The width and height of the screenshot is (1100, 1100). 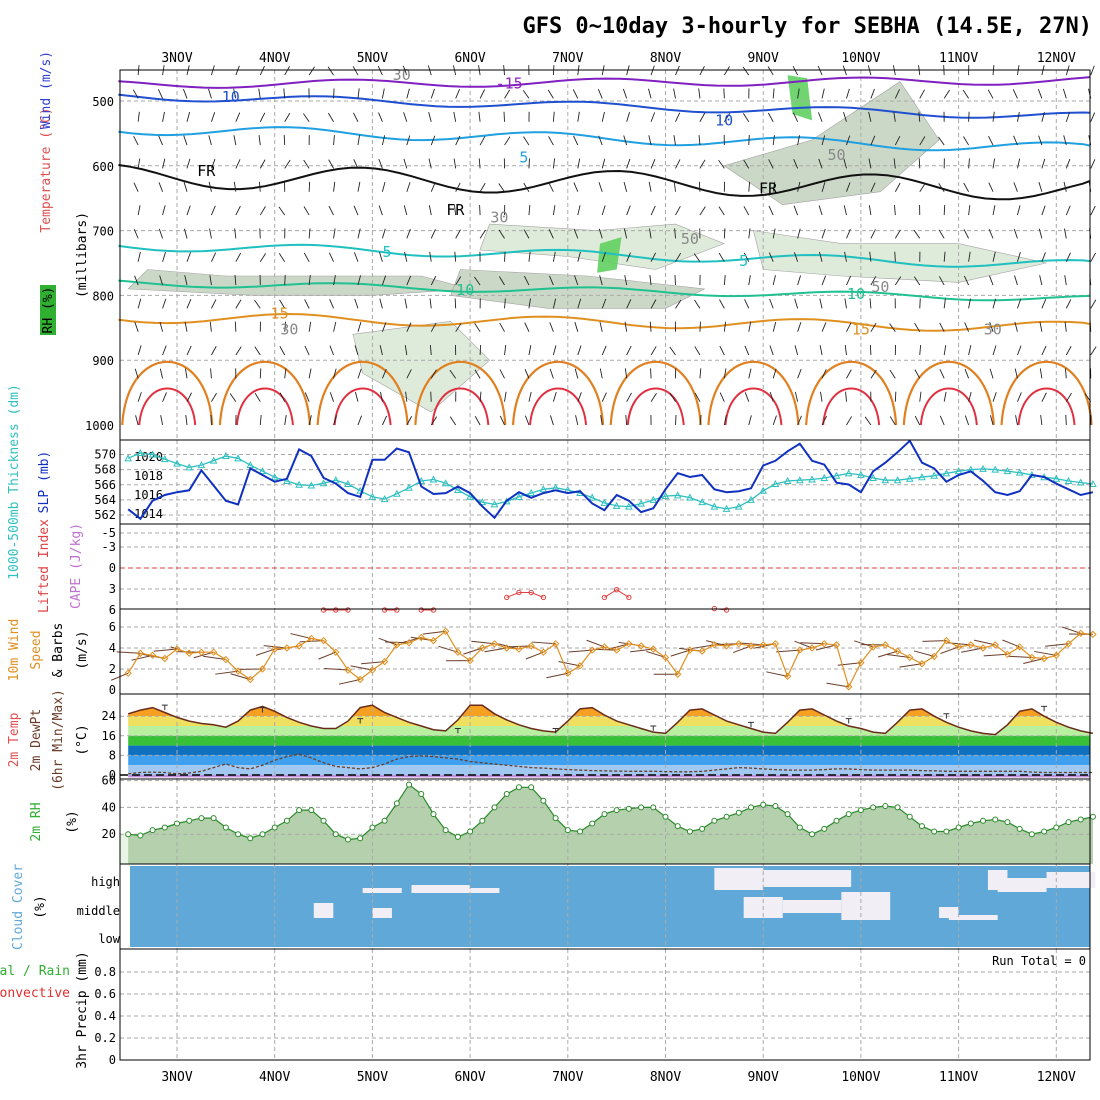 I want to click on pressure-tick-label: 800, so click(x=103, y=296).